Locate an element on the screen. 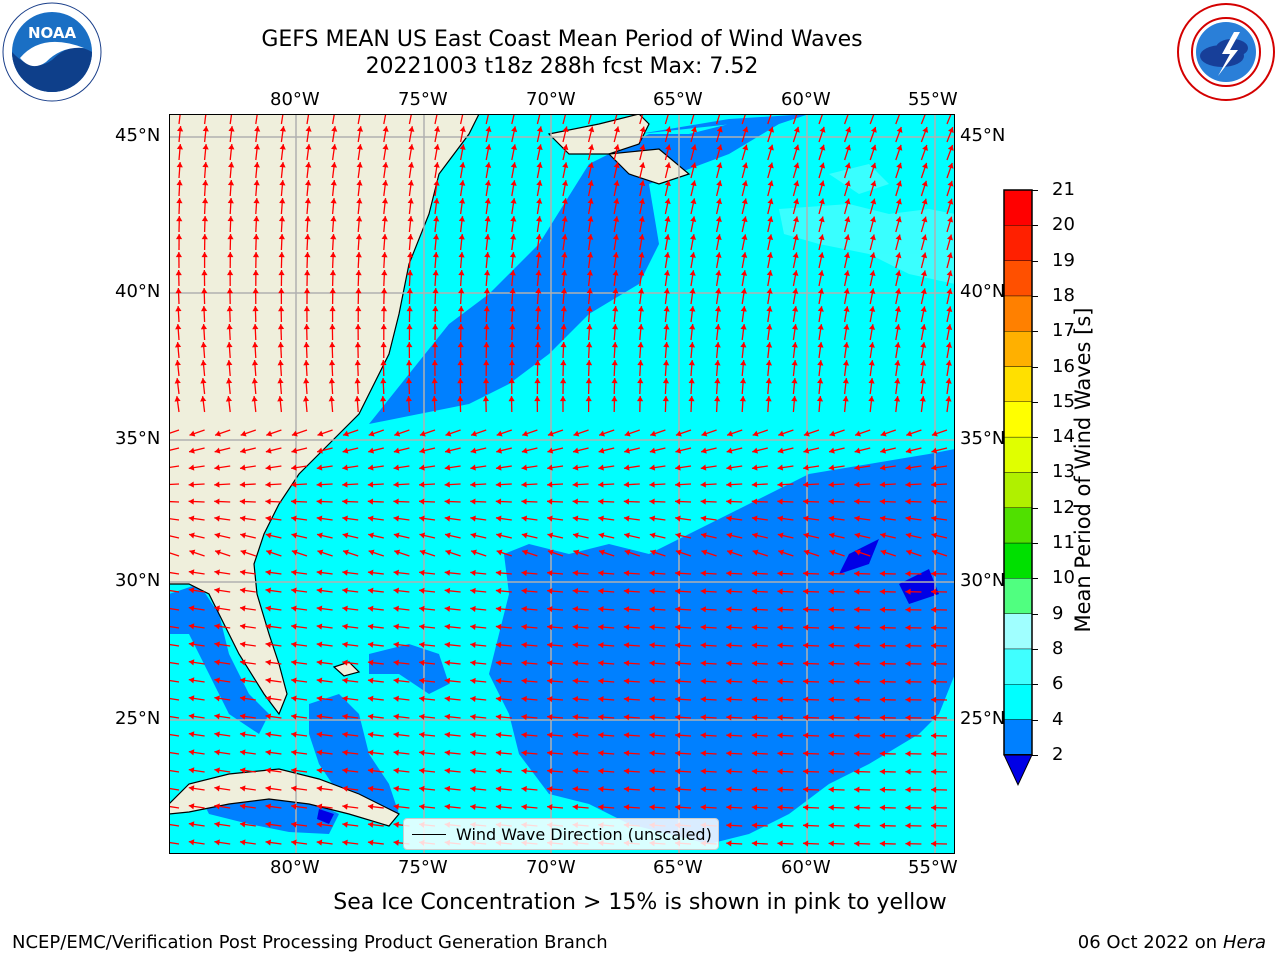 This screenshot has height=960, width=1280. colorbar-tick-label: 2 is located at coordinates (1058, 754).